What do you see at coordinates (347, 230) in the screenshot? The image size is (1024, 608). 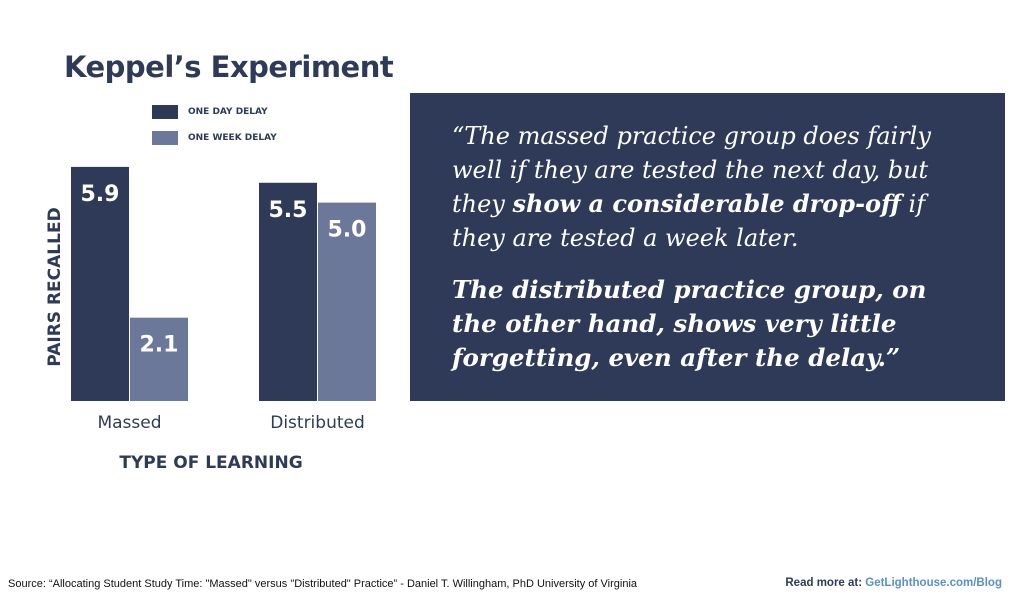 I see `value-label: 5.0` at bounding box center [347, 230].